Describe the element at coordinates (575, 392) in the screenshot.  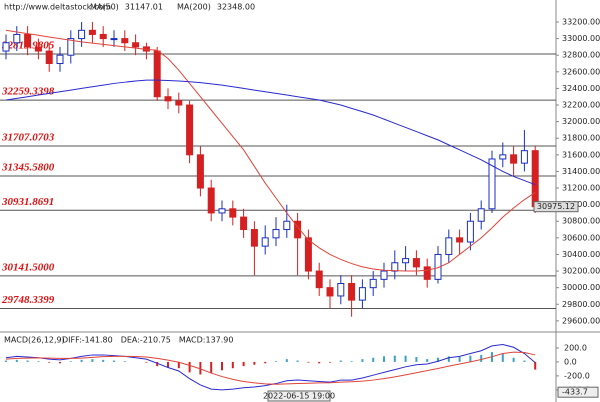
I see `min-label: -433.7` at that location.